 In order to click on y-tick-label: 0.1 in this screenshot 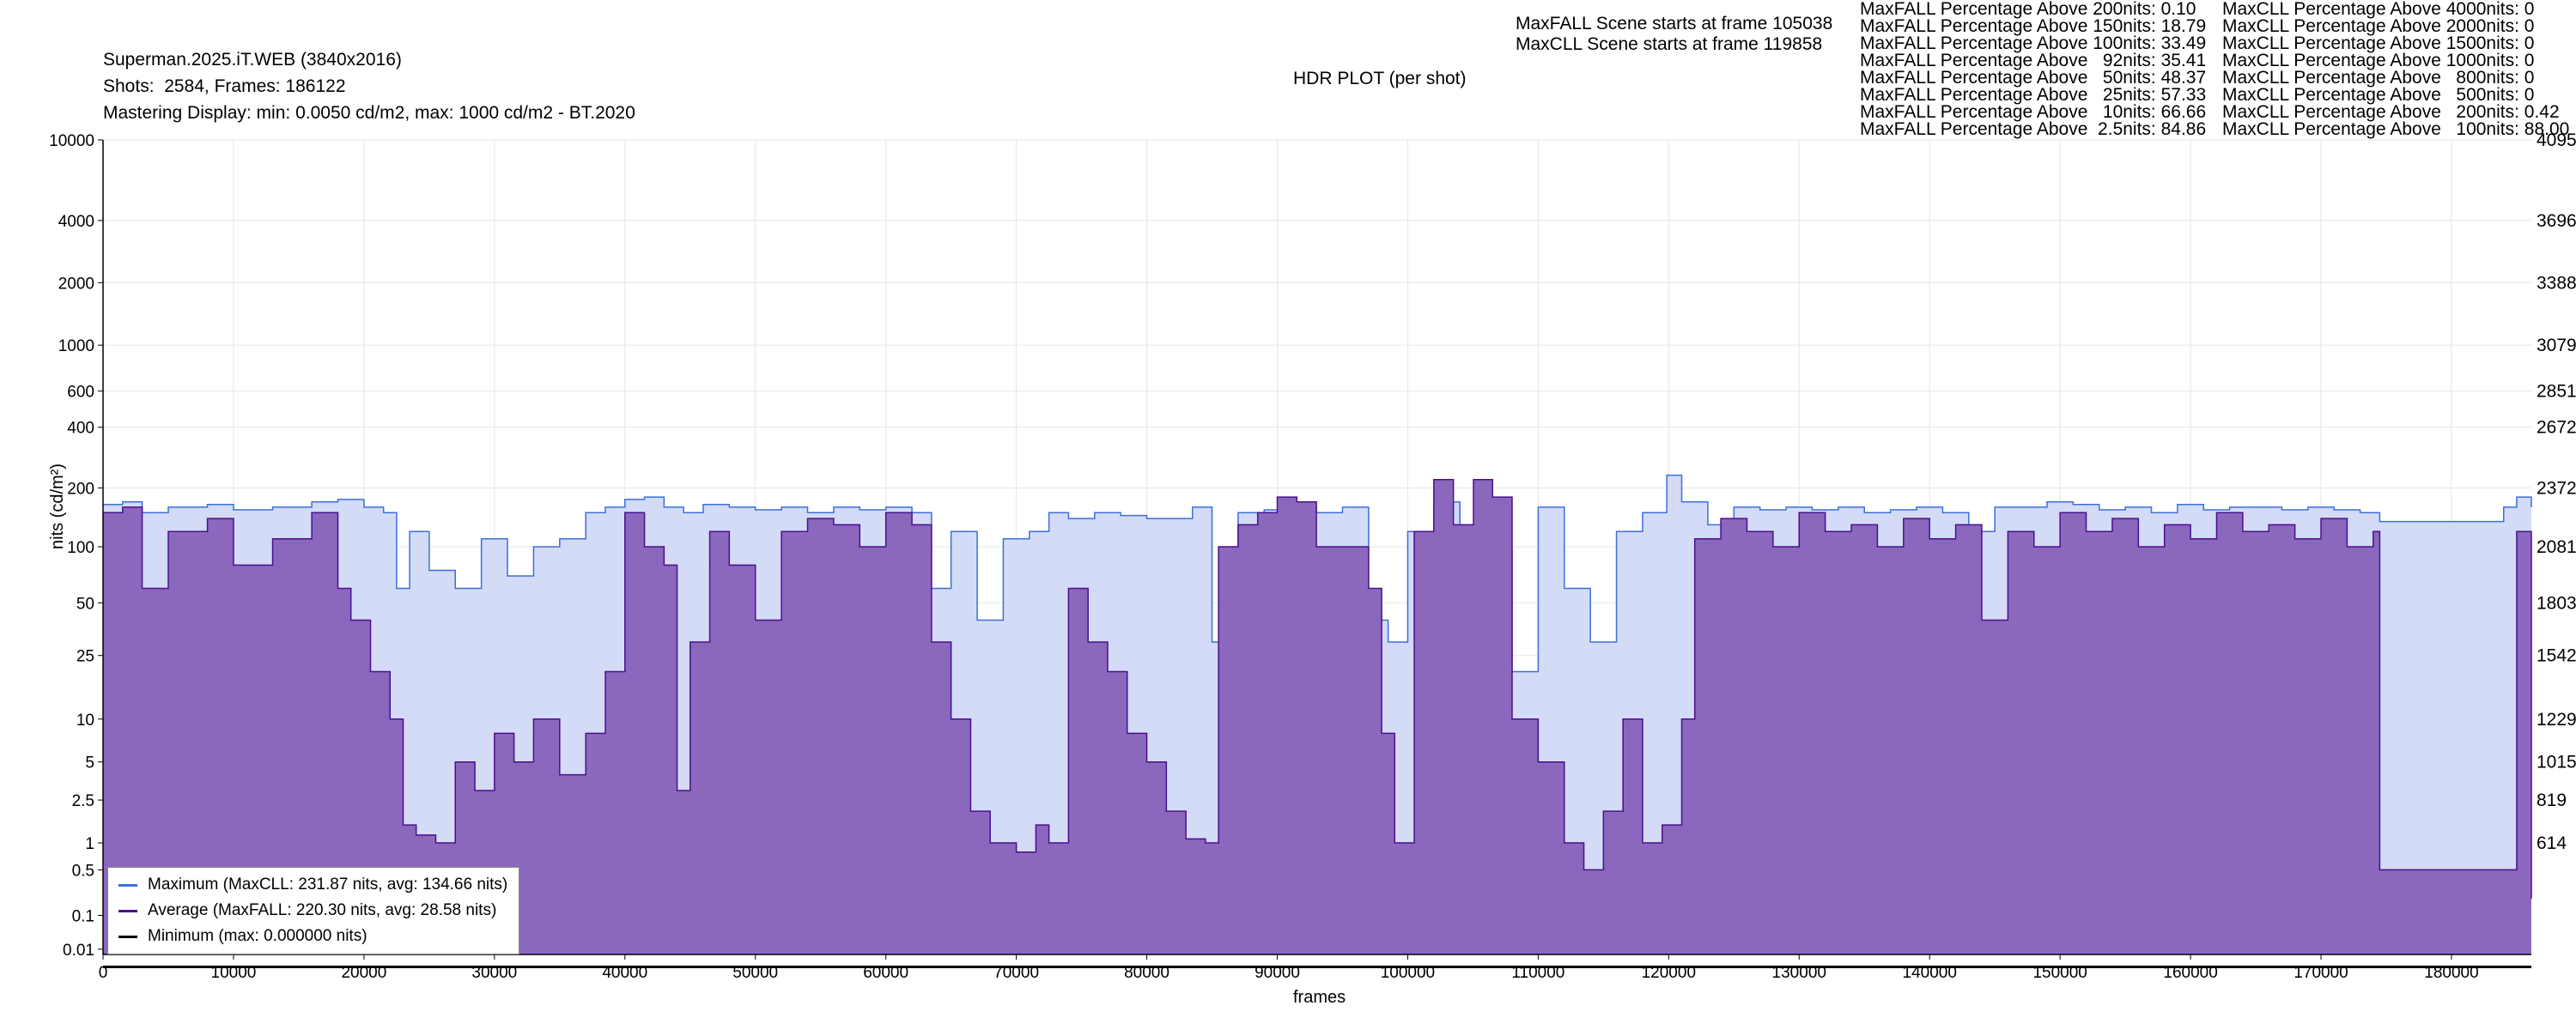, I will do `click(83, 916)`.